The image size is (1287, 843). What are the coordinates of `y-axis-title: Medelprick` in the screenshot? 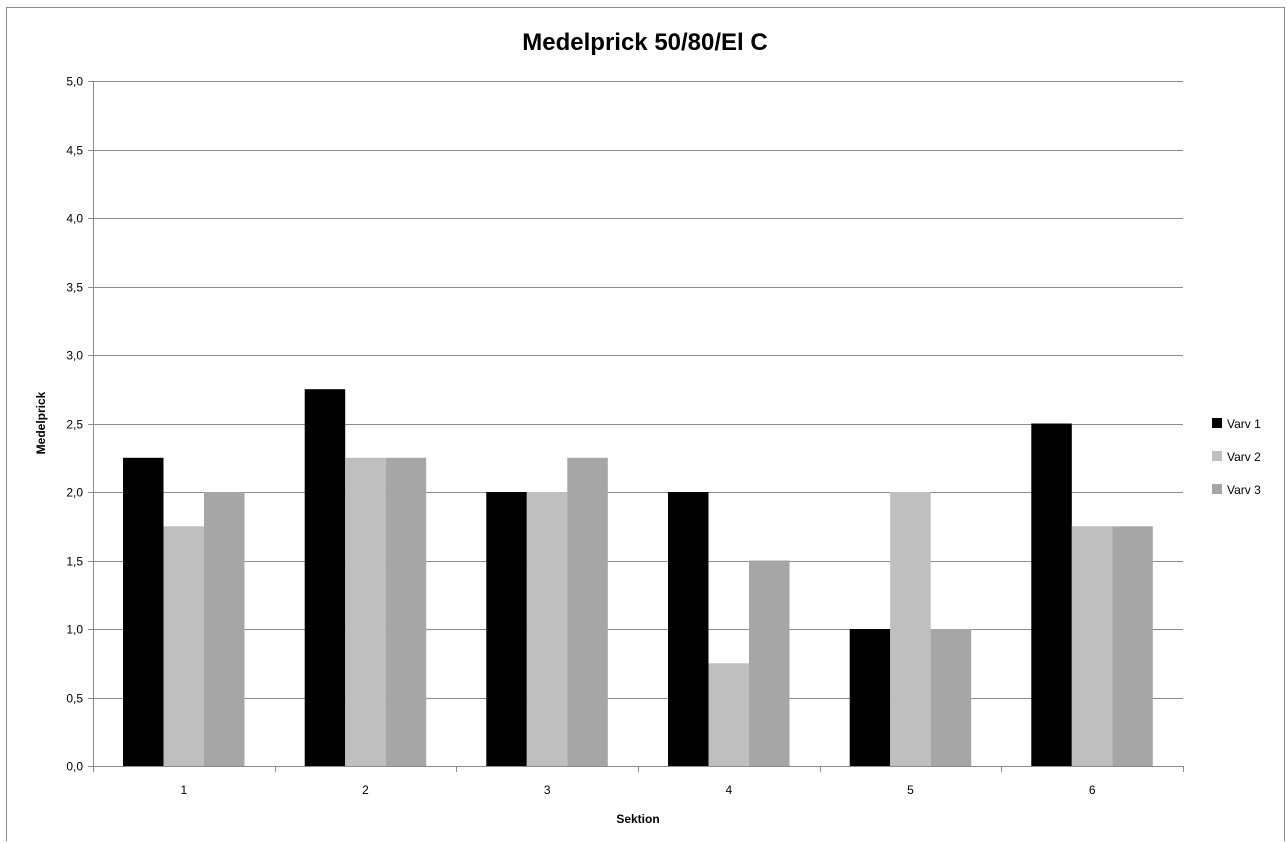 It's located at (41, 422).